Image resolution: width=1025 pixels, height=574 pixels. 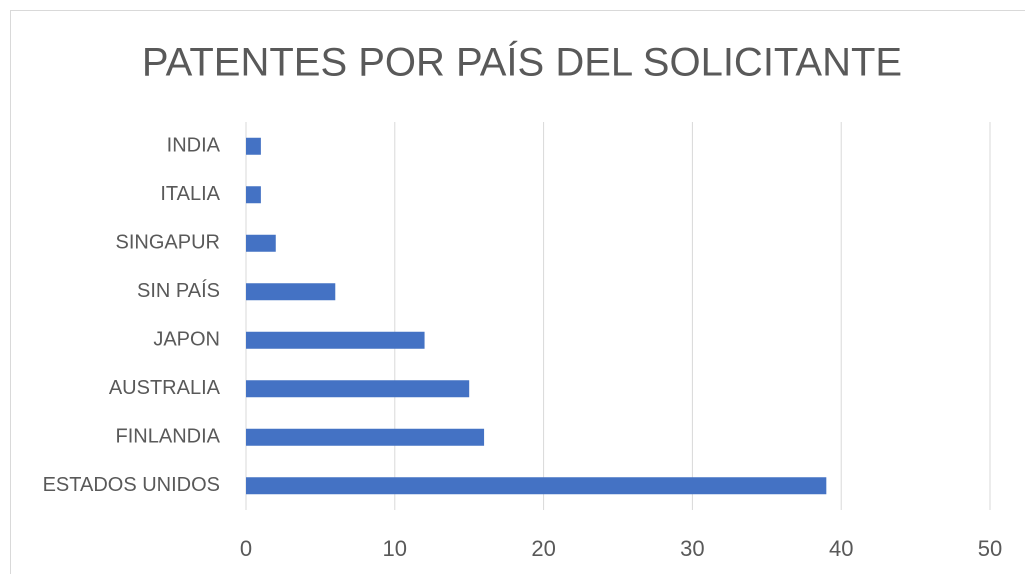 What do you see at coordinates (165, 388) in the screenshot?
I see `y-tick-label: AUSTRALIA` at bounding box center [165, 388].